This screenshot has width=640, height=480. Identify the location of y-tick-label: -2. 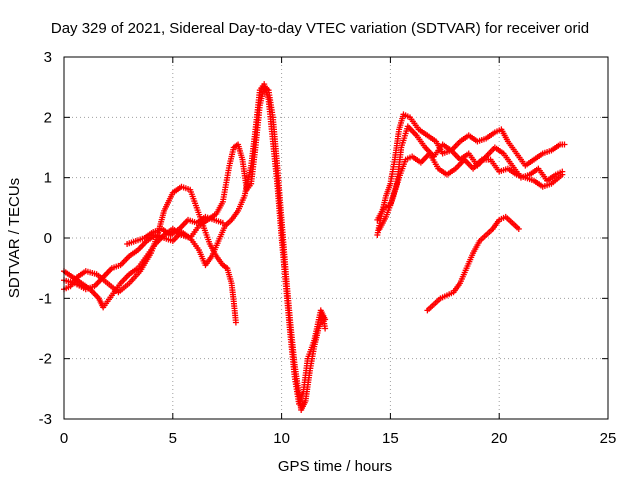
(45, 359).